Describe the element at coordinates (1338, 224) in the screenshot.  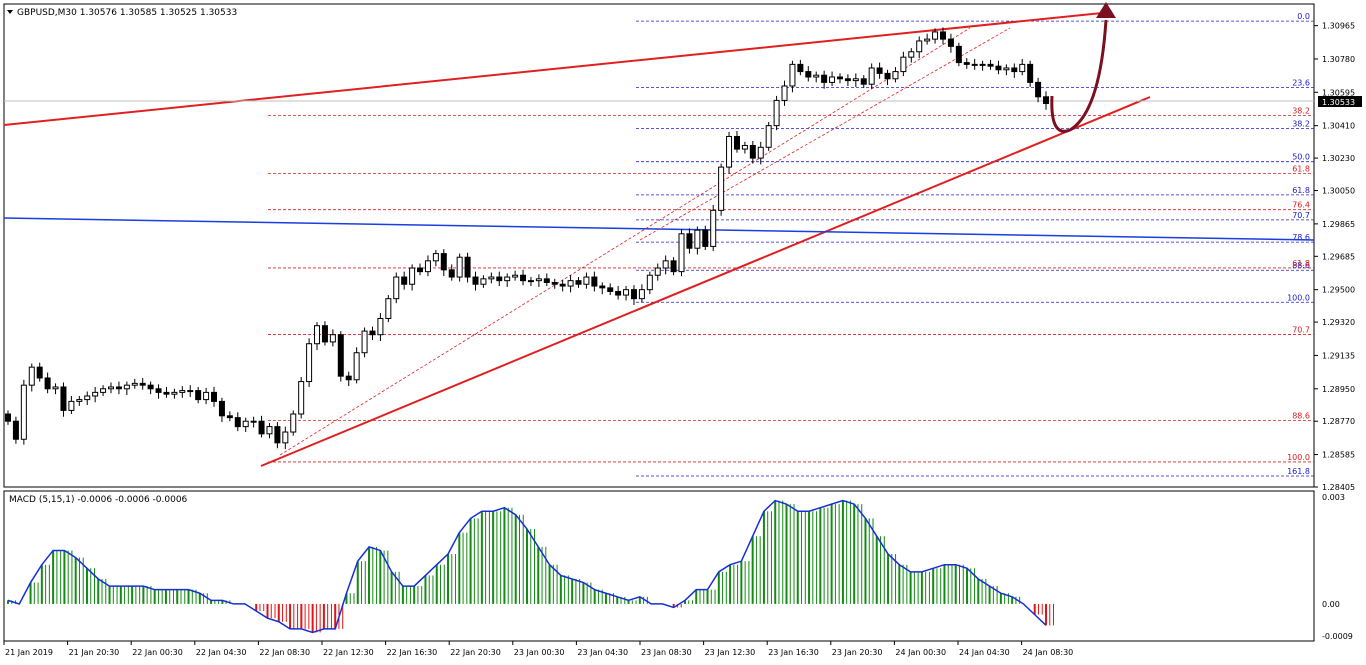
I see `price-tick-label: 1.29865` at that location.